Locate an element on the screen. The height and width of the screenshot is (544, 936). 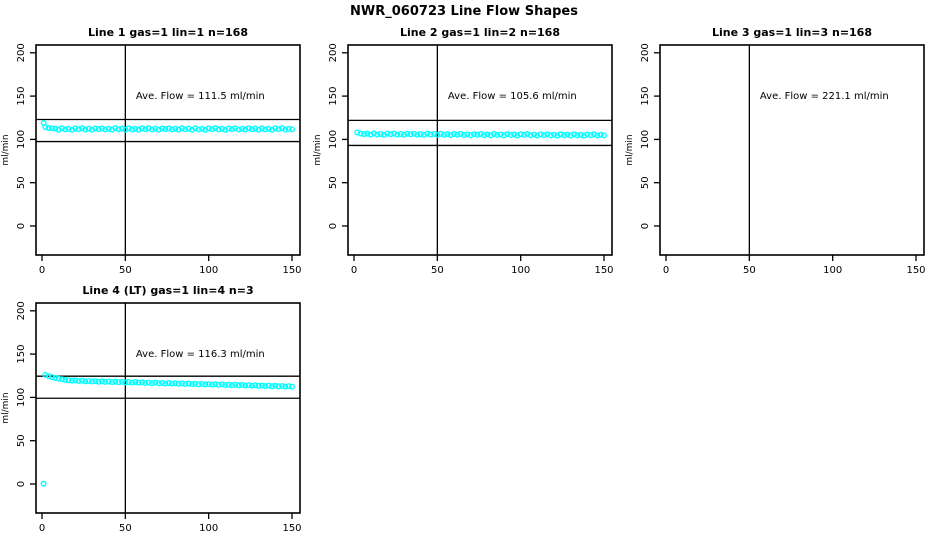
y-tick-label: 150 is located at coordinates (333, 96).